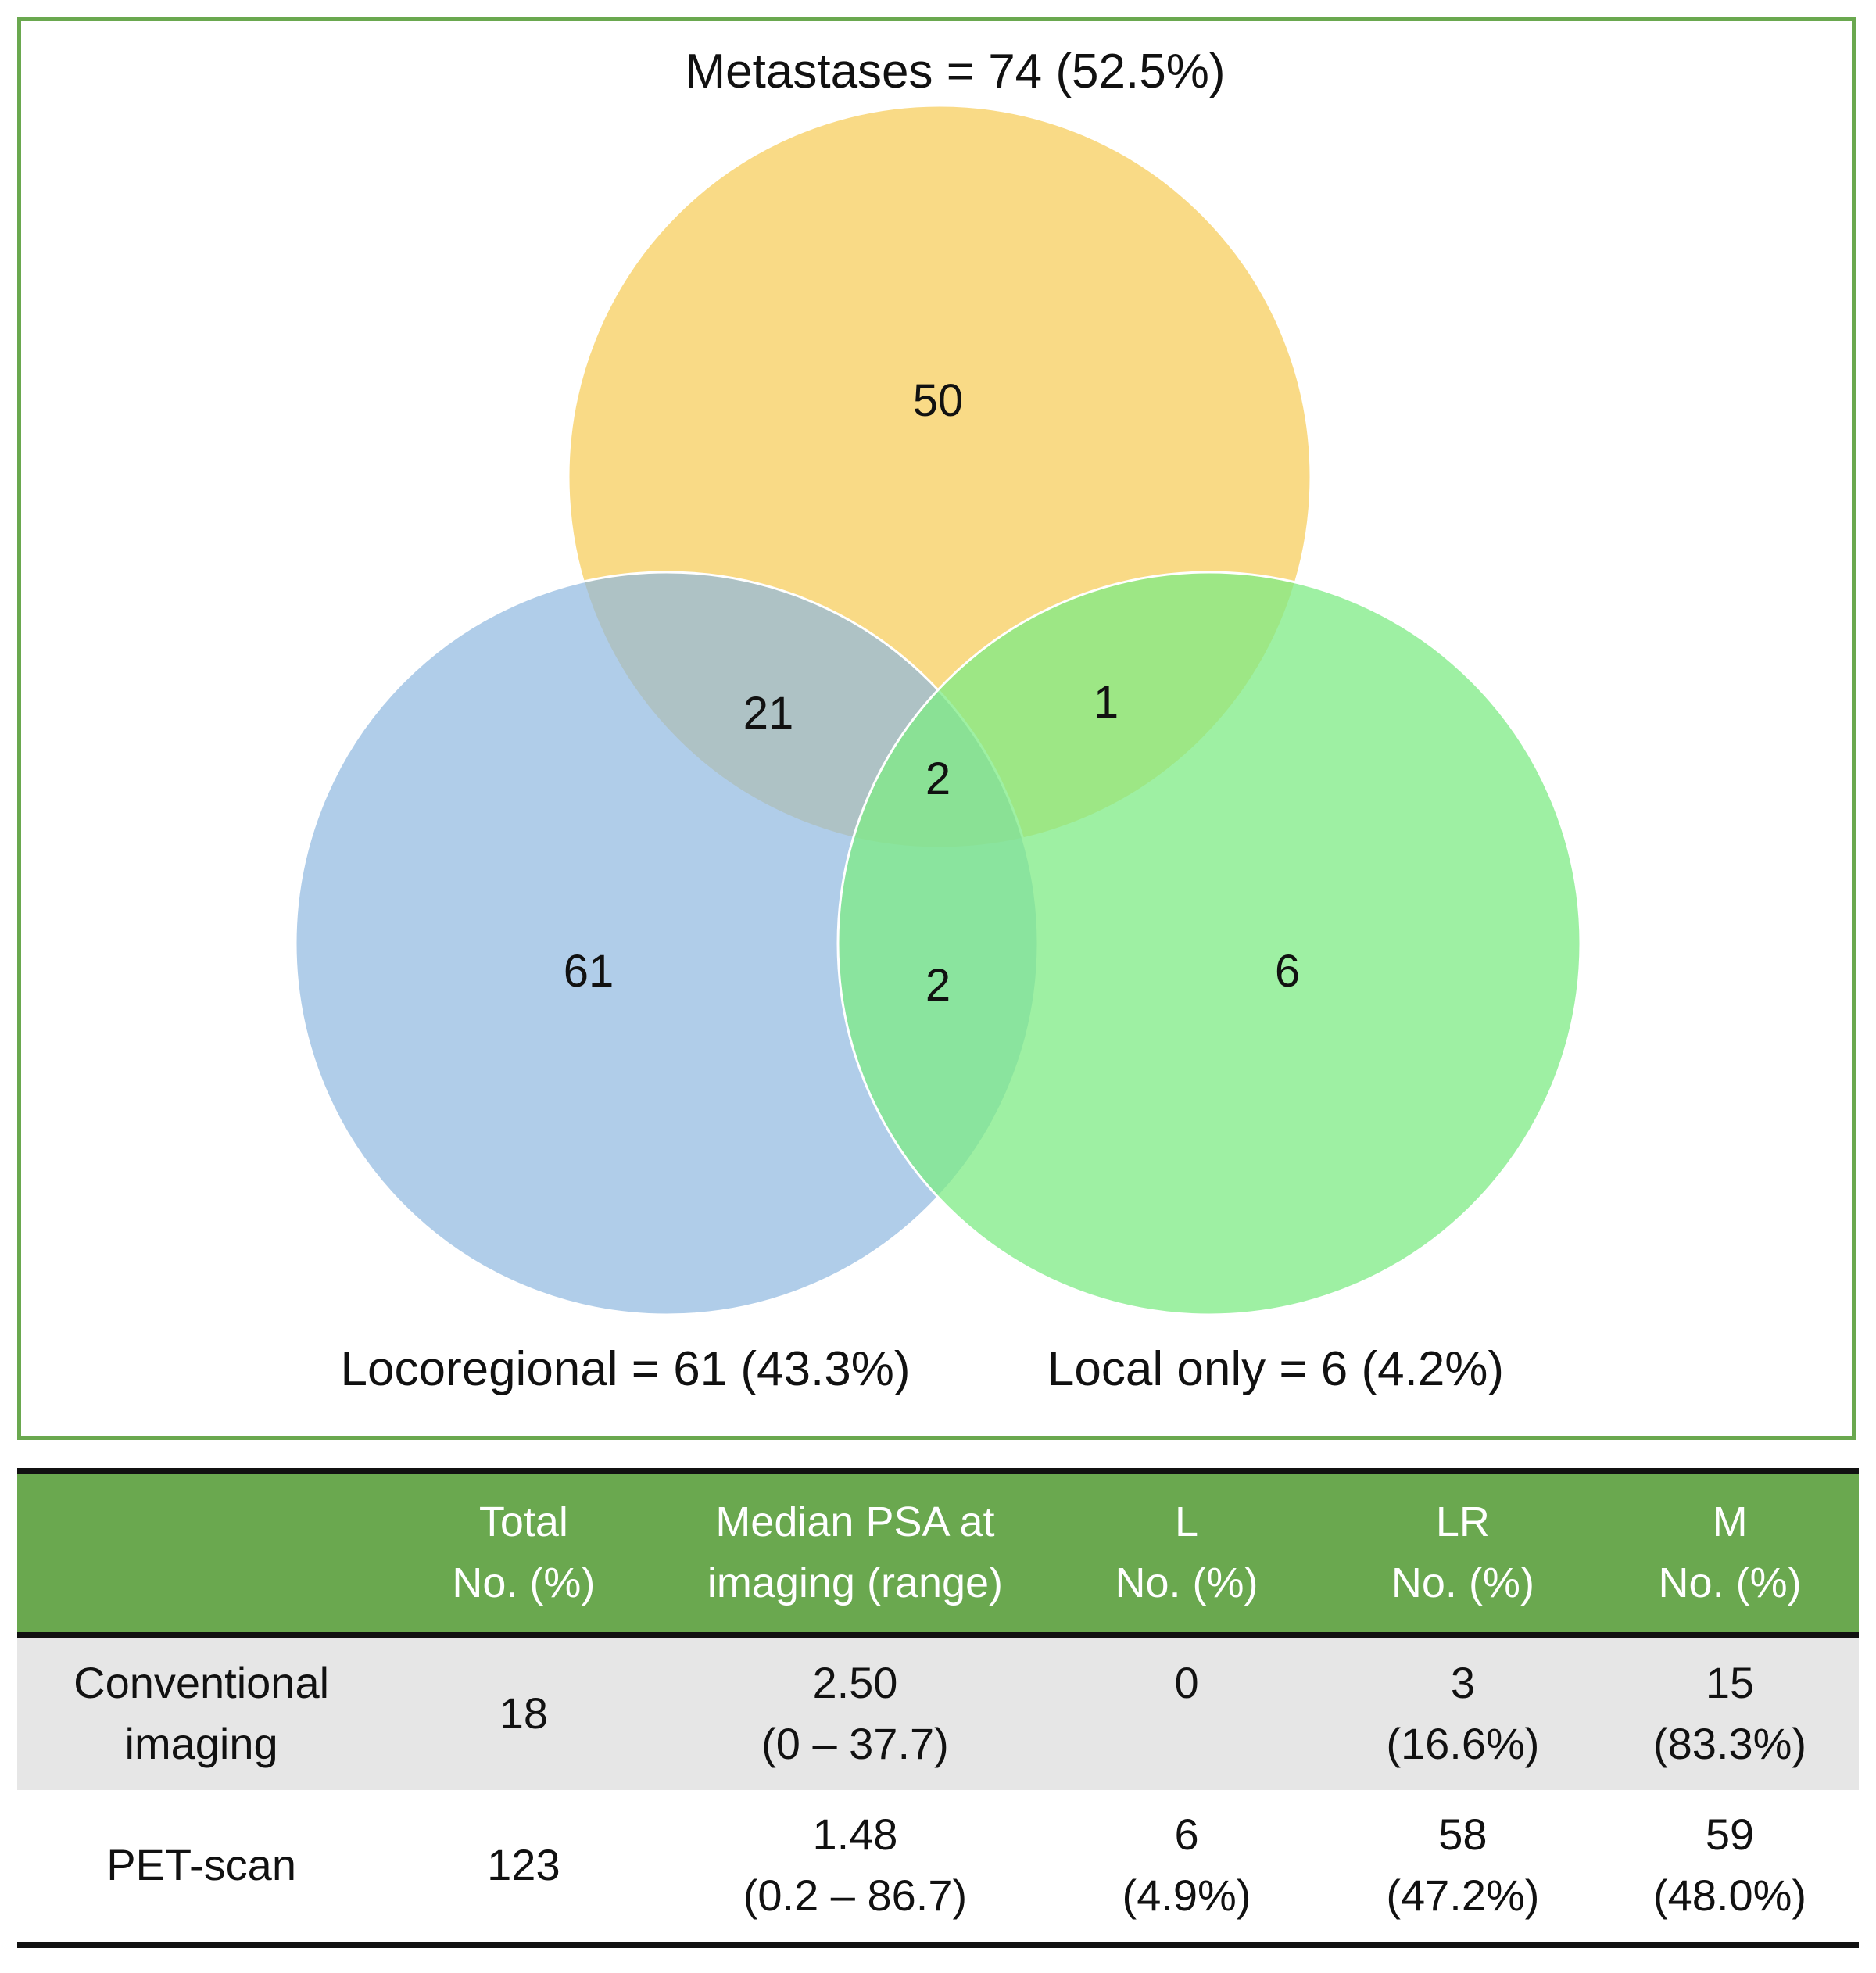 The height and width of the screenshot is (1973, 1876). What do you see at coordinates (938, 400) in the screenshot?
I see `region-metastases-only: 50` at bounding box center [938, 400].